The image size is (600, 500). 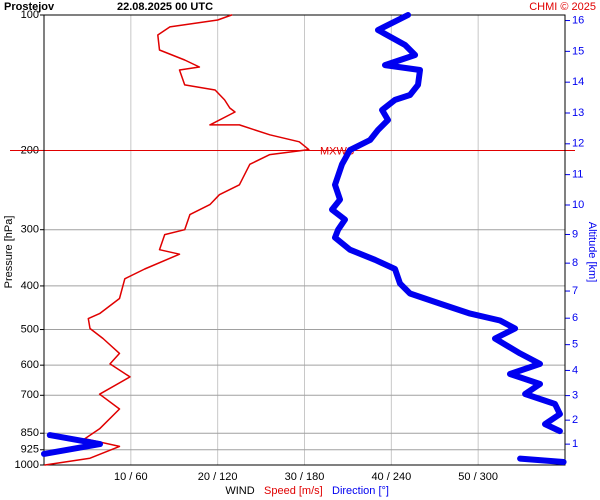 I want to click on y-tick-label: 850, so click(x=30, y=433).